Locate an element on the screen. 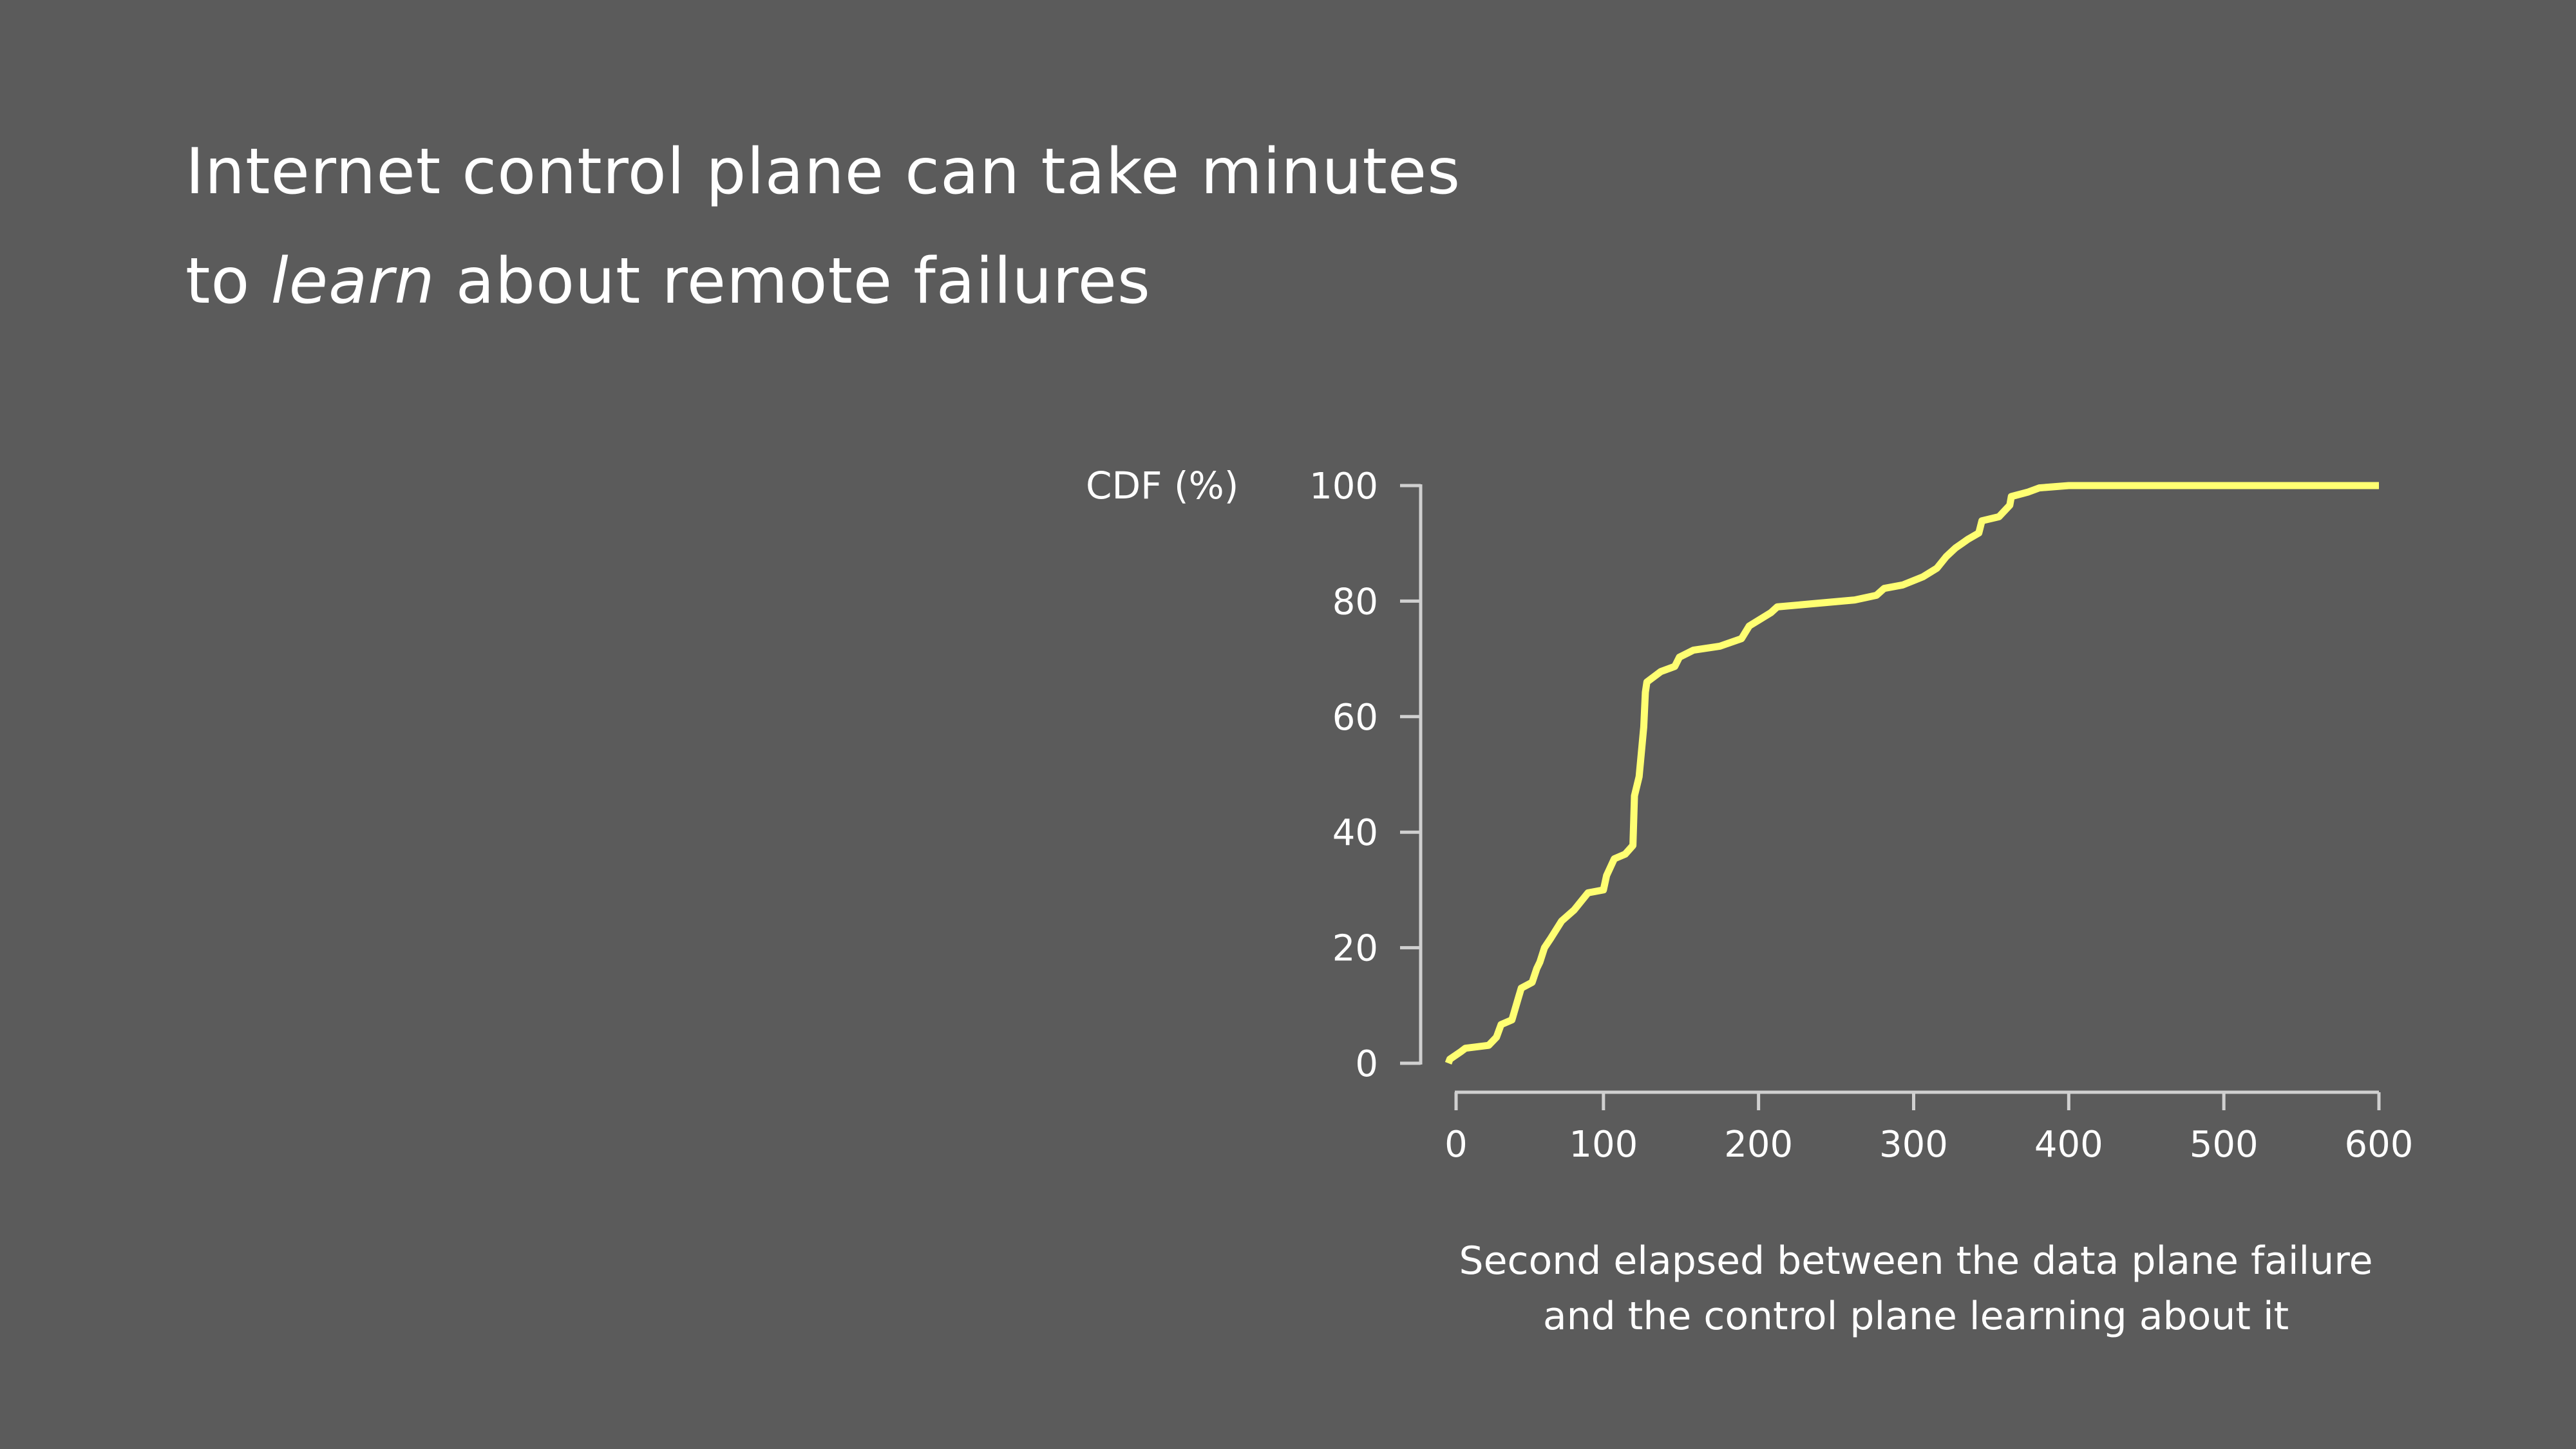 The width and height of the screenshot is (2576, 1449). title-prefix: to is located at coordinates (228, 281).